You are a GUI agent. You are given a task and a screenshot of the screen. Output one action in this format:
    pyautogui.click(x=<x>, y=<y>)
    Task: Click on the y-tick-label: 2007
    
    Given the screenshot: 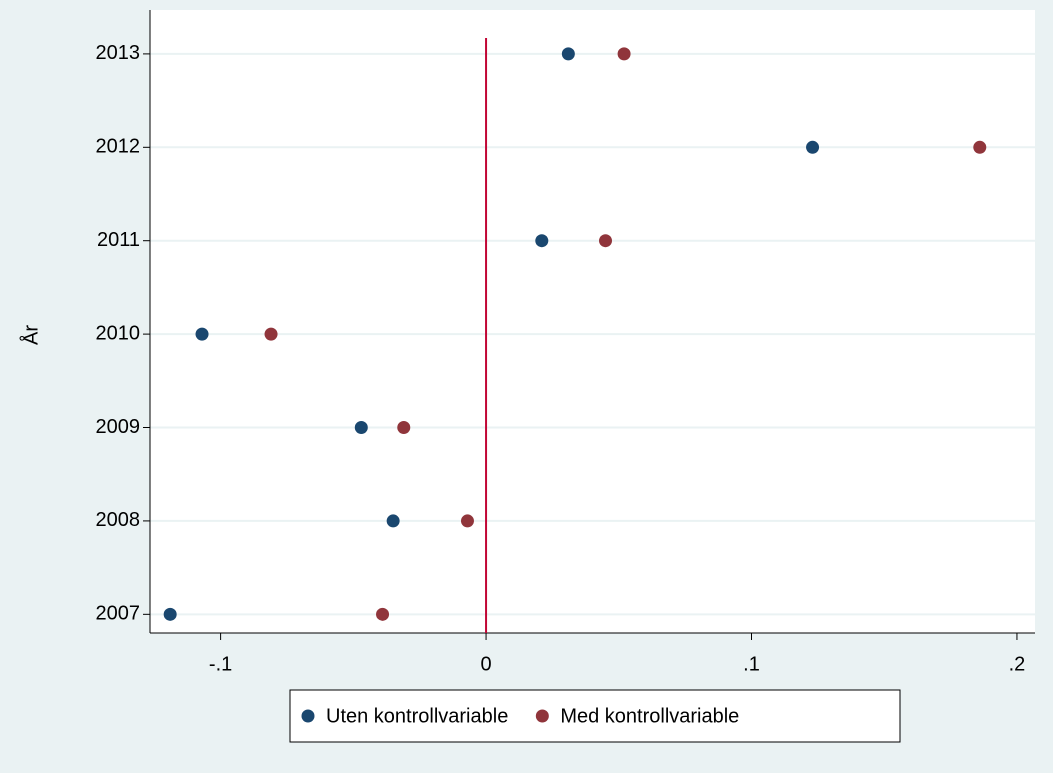 What is the action you would take?
    pyautogui.click(x=118, y=614)
    